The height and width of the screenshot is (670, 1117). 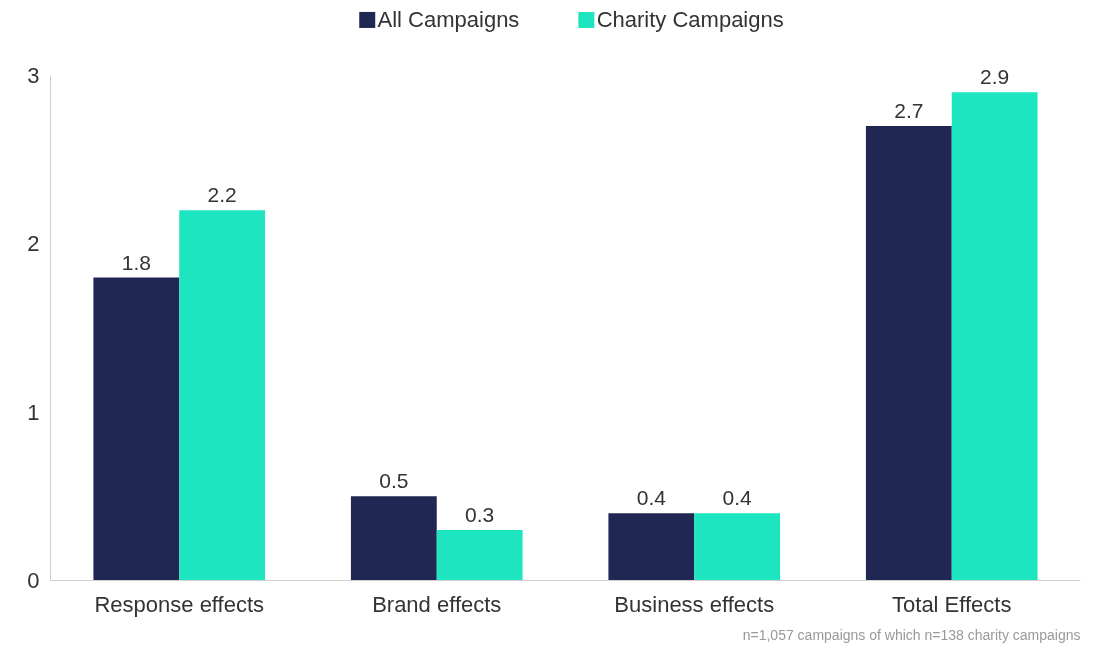 I want to click on legend-label: Charity Campaigns, so click(x=690, y=20).